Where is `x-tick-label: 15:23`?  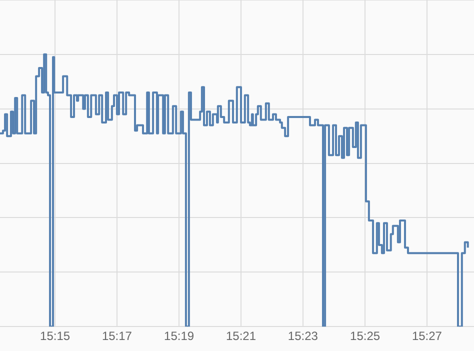 x-tick-label: 15:23 is located at coordinates (303, 336).